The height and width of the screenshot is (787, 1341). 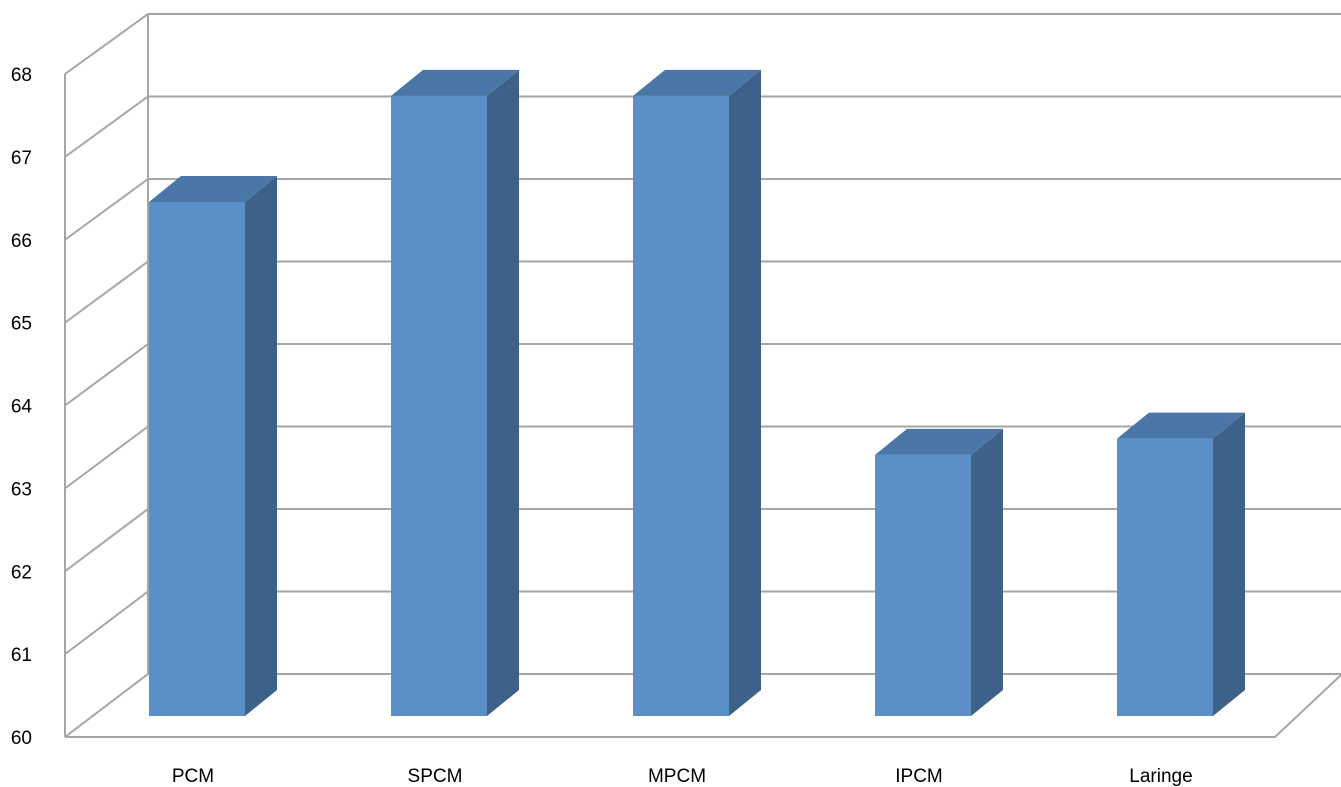 What do you see at coordinates (1160, 776) in the screenshot?
I see `x-tick-label: Laringe` at bounding box center [1160, 776].